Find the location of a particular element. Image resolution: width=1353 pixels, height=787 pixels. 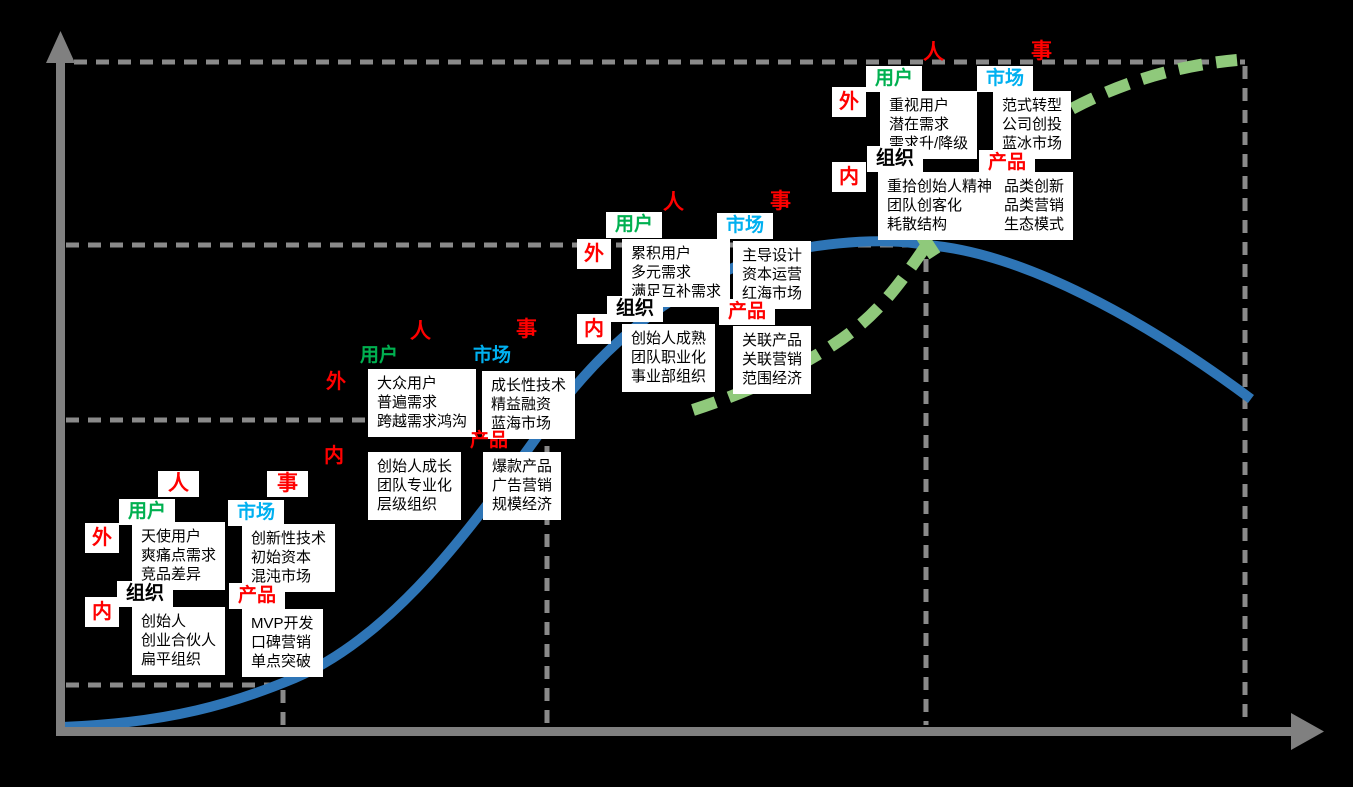

stage1-internal-tag: 内 is located at coordinates (102, 612).